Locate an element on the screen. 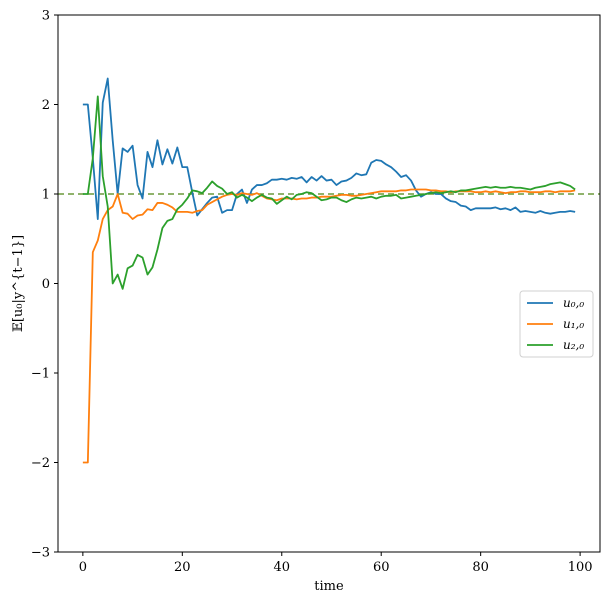 The height and width of the screenshot is (607, 610). legend-label-0: u₀,₀ is located at coordinates (573, 303).